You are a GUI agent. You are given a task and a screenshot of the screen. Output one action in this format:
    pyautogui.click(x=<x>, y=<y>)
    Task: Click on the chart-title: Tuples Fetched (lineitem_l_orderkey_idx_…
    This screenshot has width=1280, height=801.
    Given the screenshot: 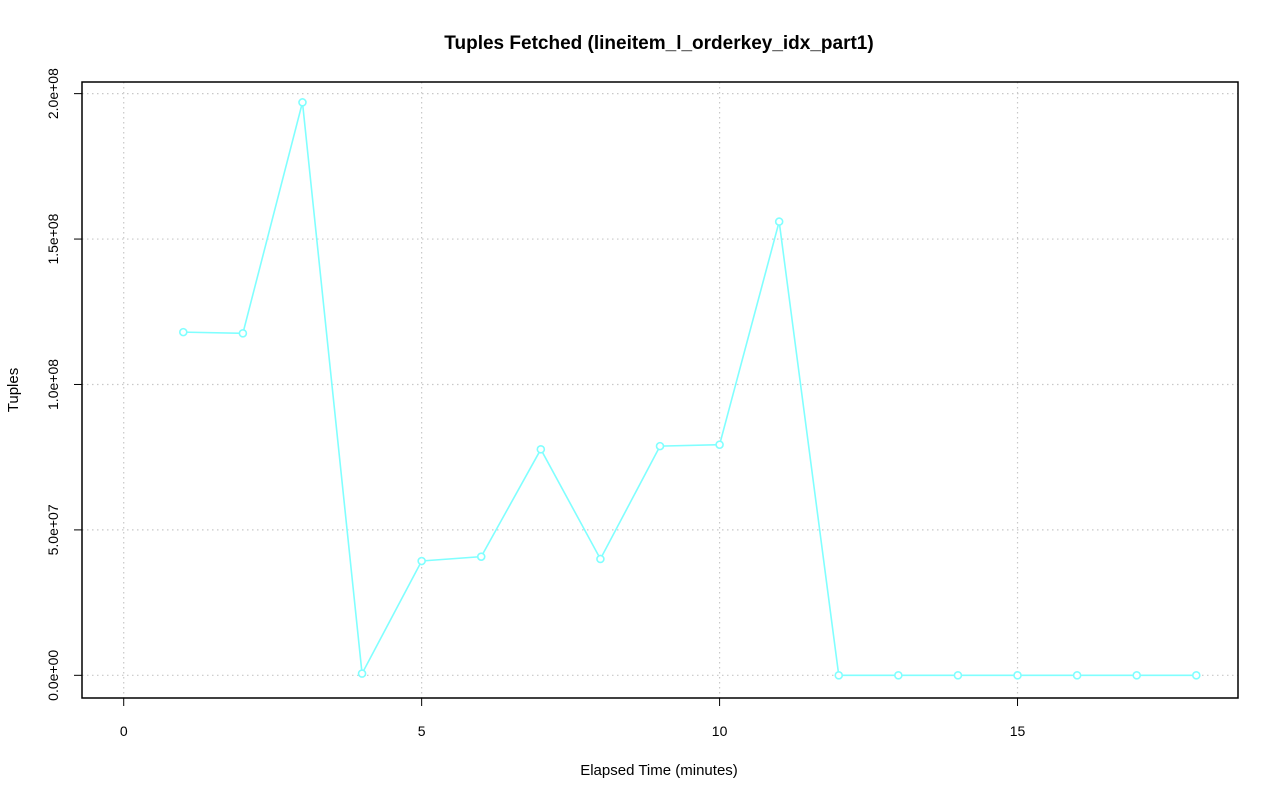 What is the action you would take?
    pyautogui.click(x=658, y=43)
    